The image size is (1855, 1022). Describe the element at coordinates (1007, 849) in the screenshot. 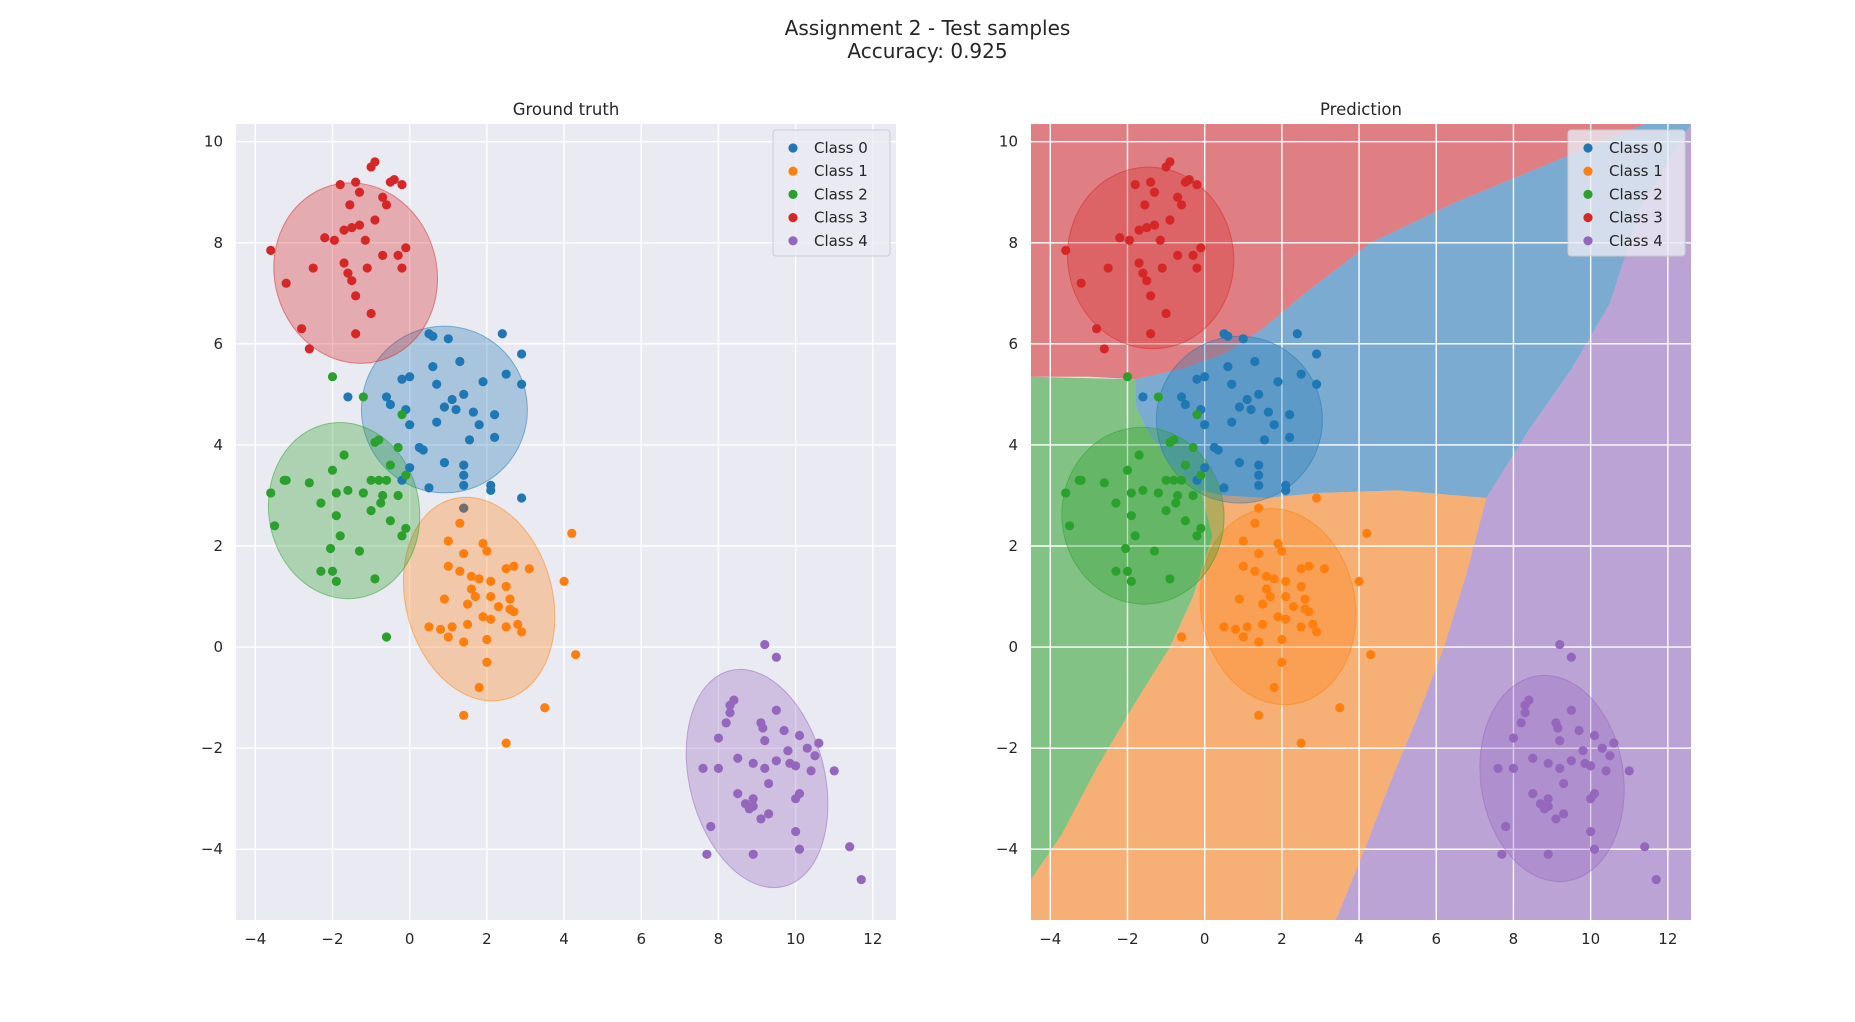

I see `prediction-ytick-label: −4` at that location.